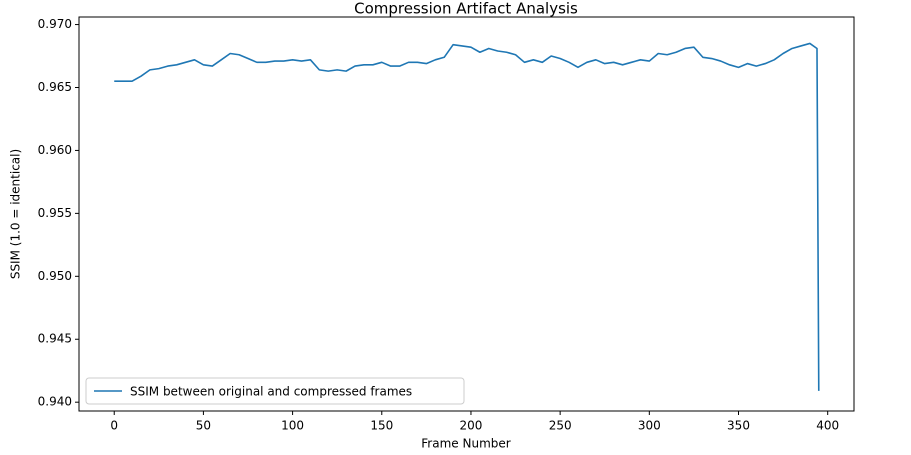  Describe the element at coordinates (203, 426) in the screenshot. I see `x-tick-label: 50` at that location.